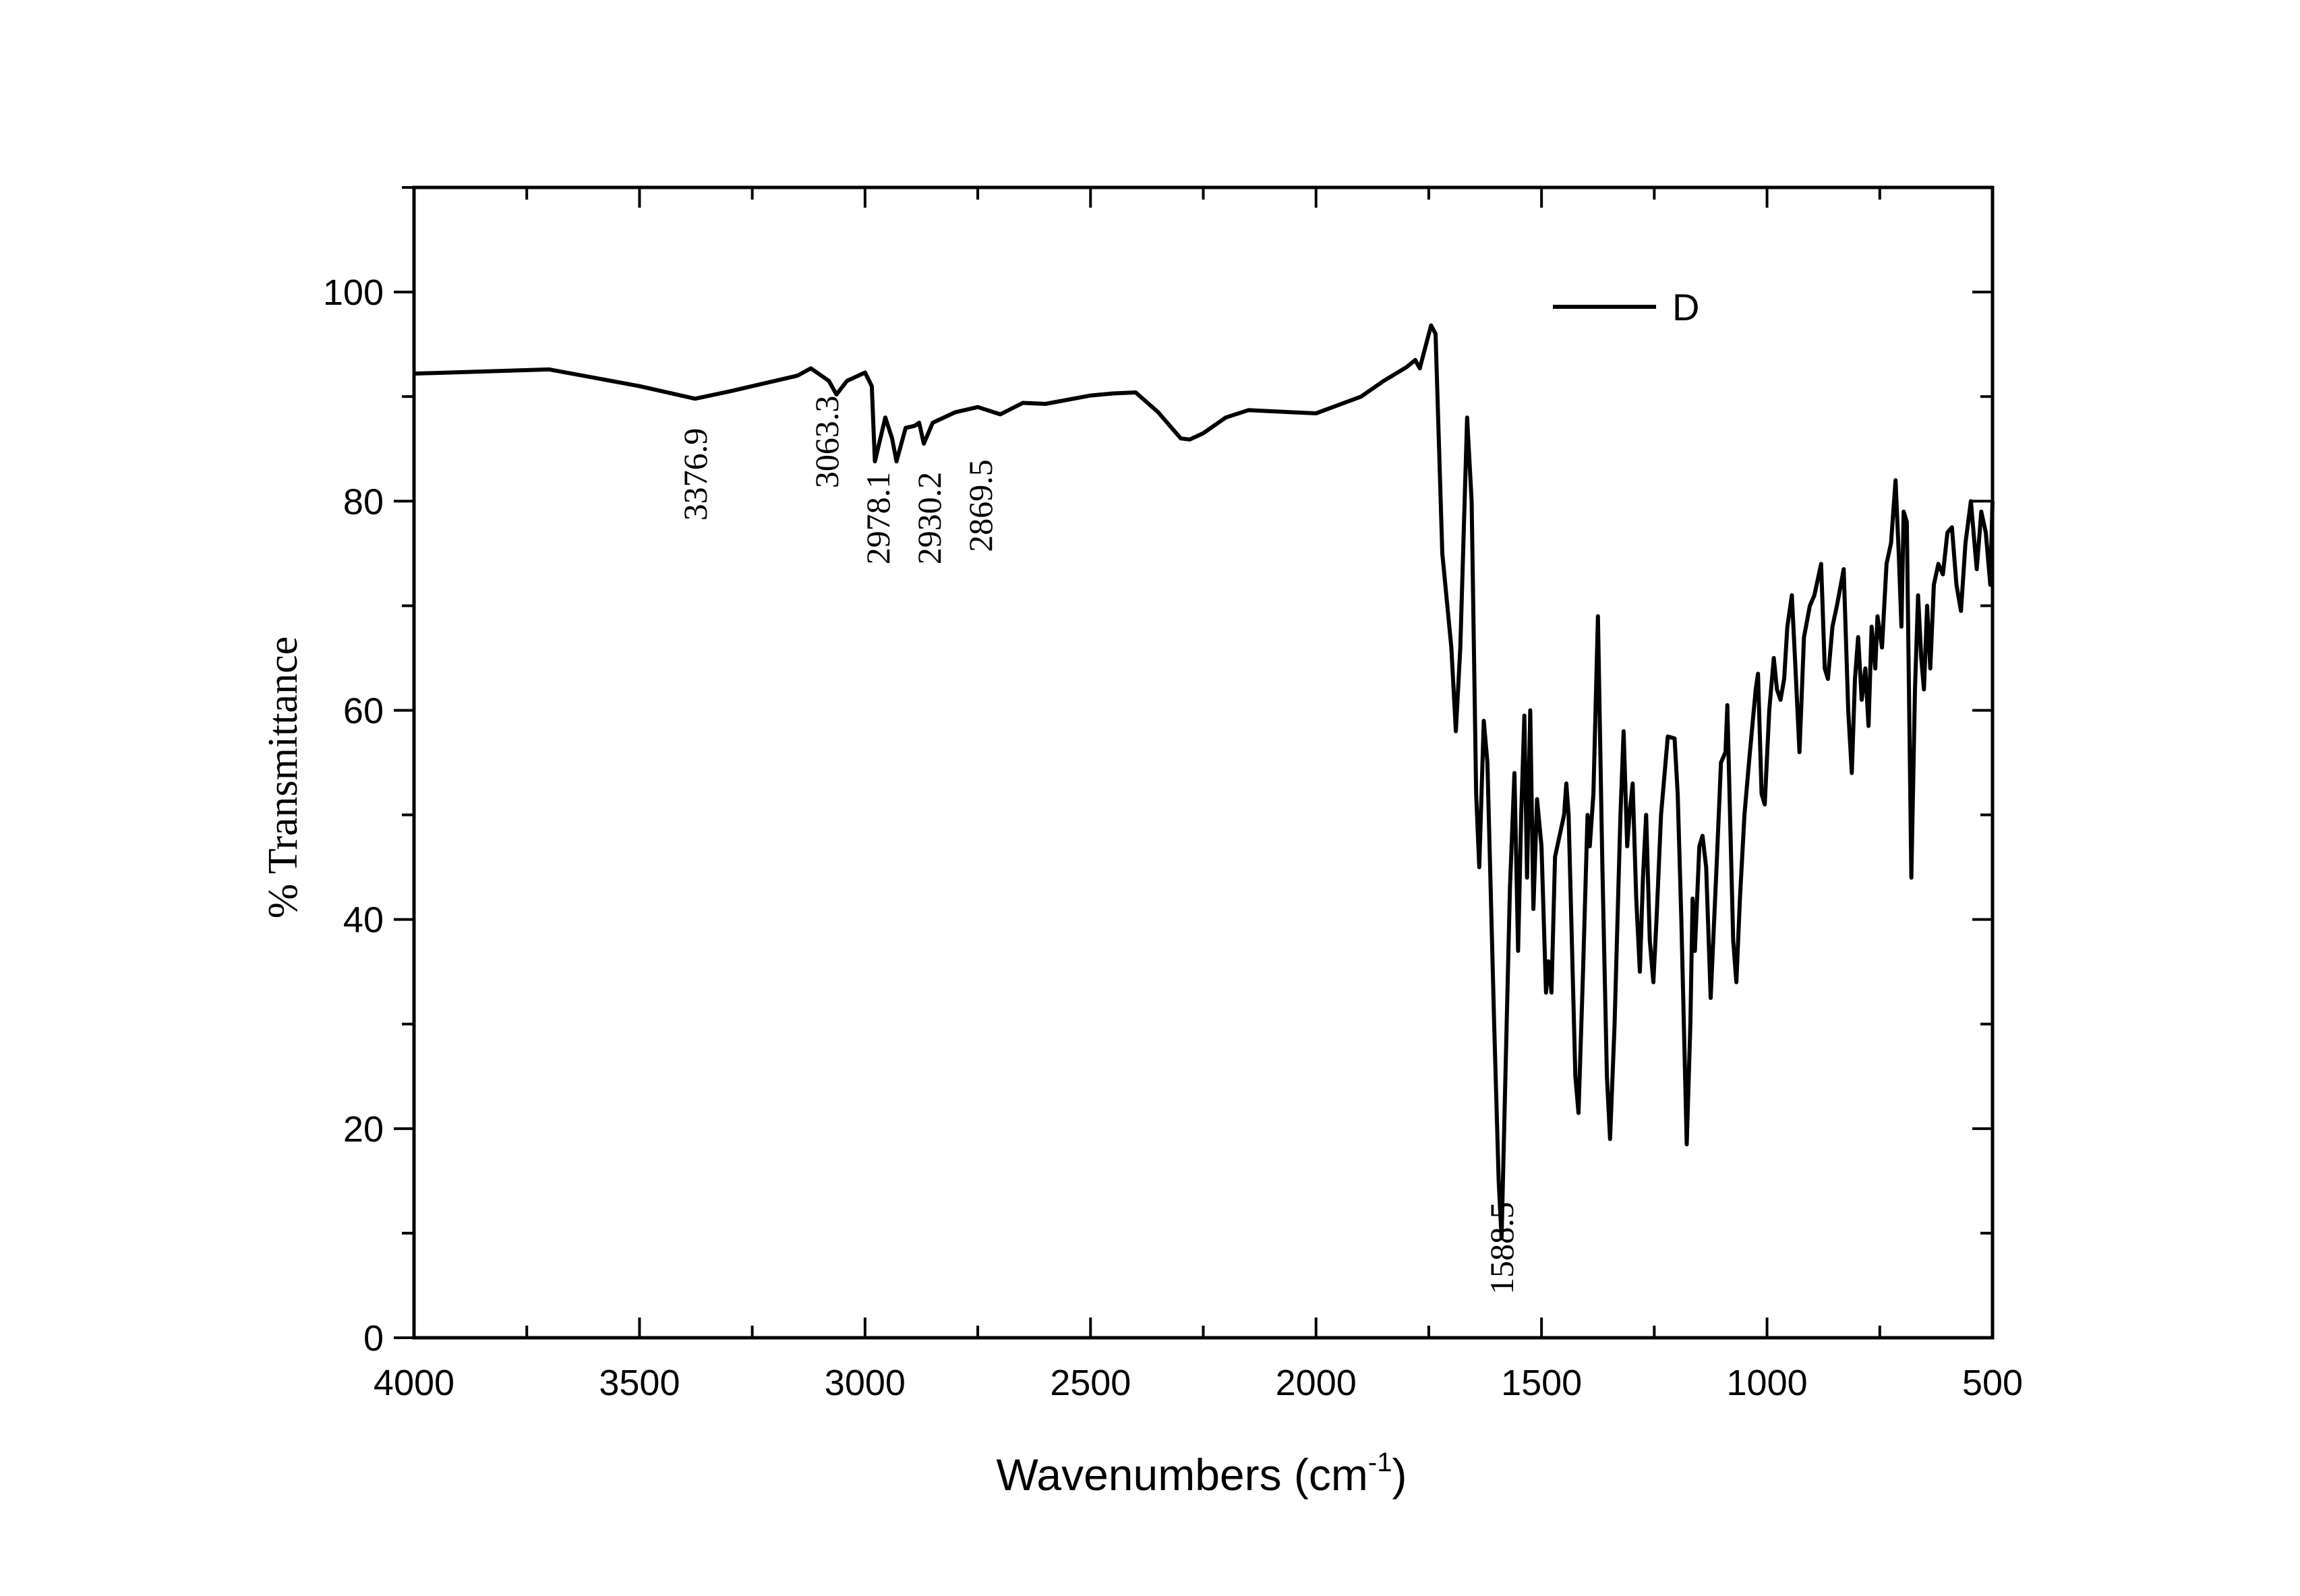 This screenshot has height=1596, width=2300. What do you see at coordinates (373, 1338) in the screenshot?
I see `y-tick-label: 0` at bounding box center [373, 1338].